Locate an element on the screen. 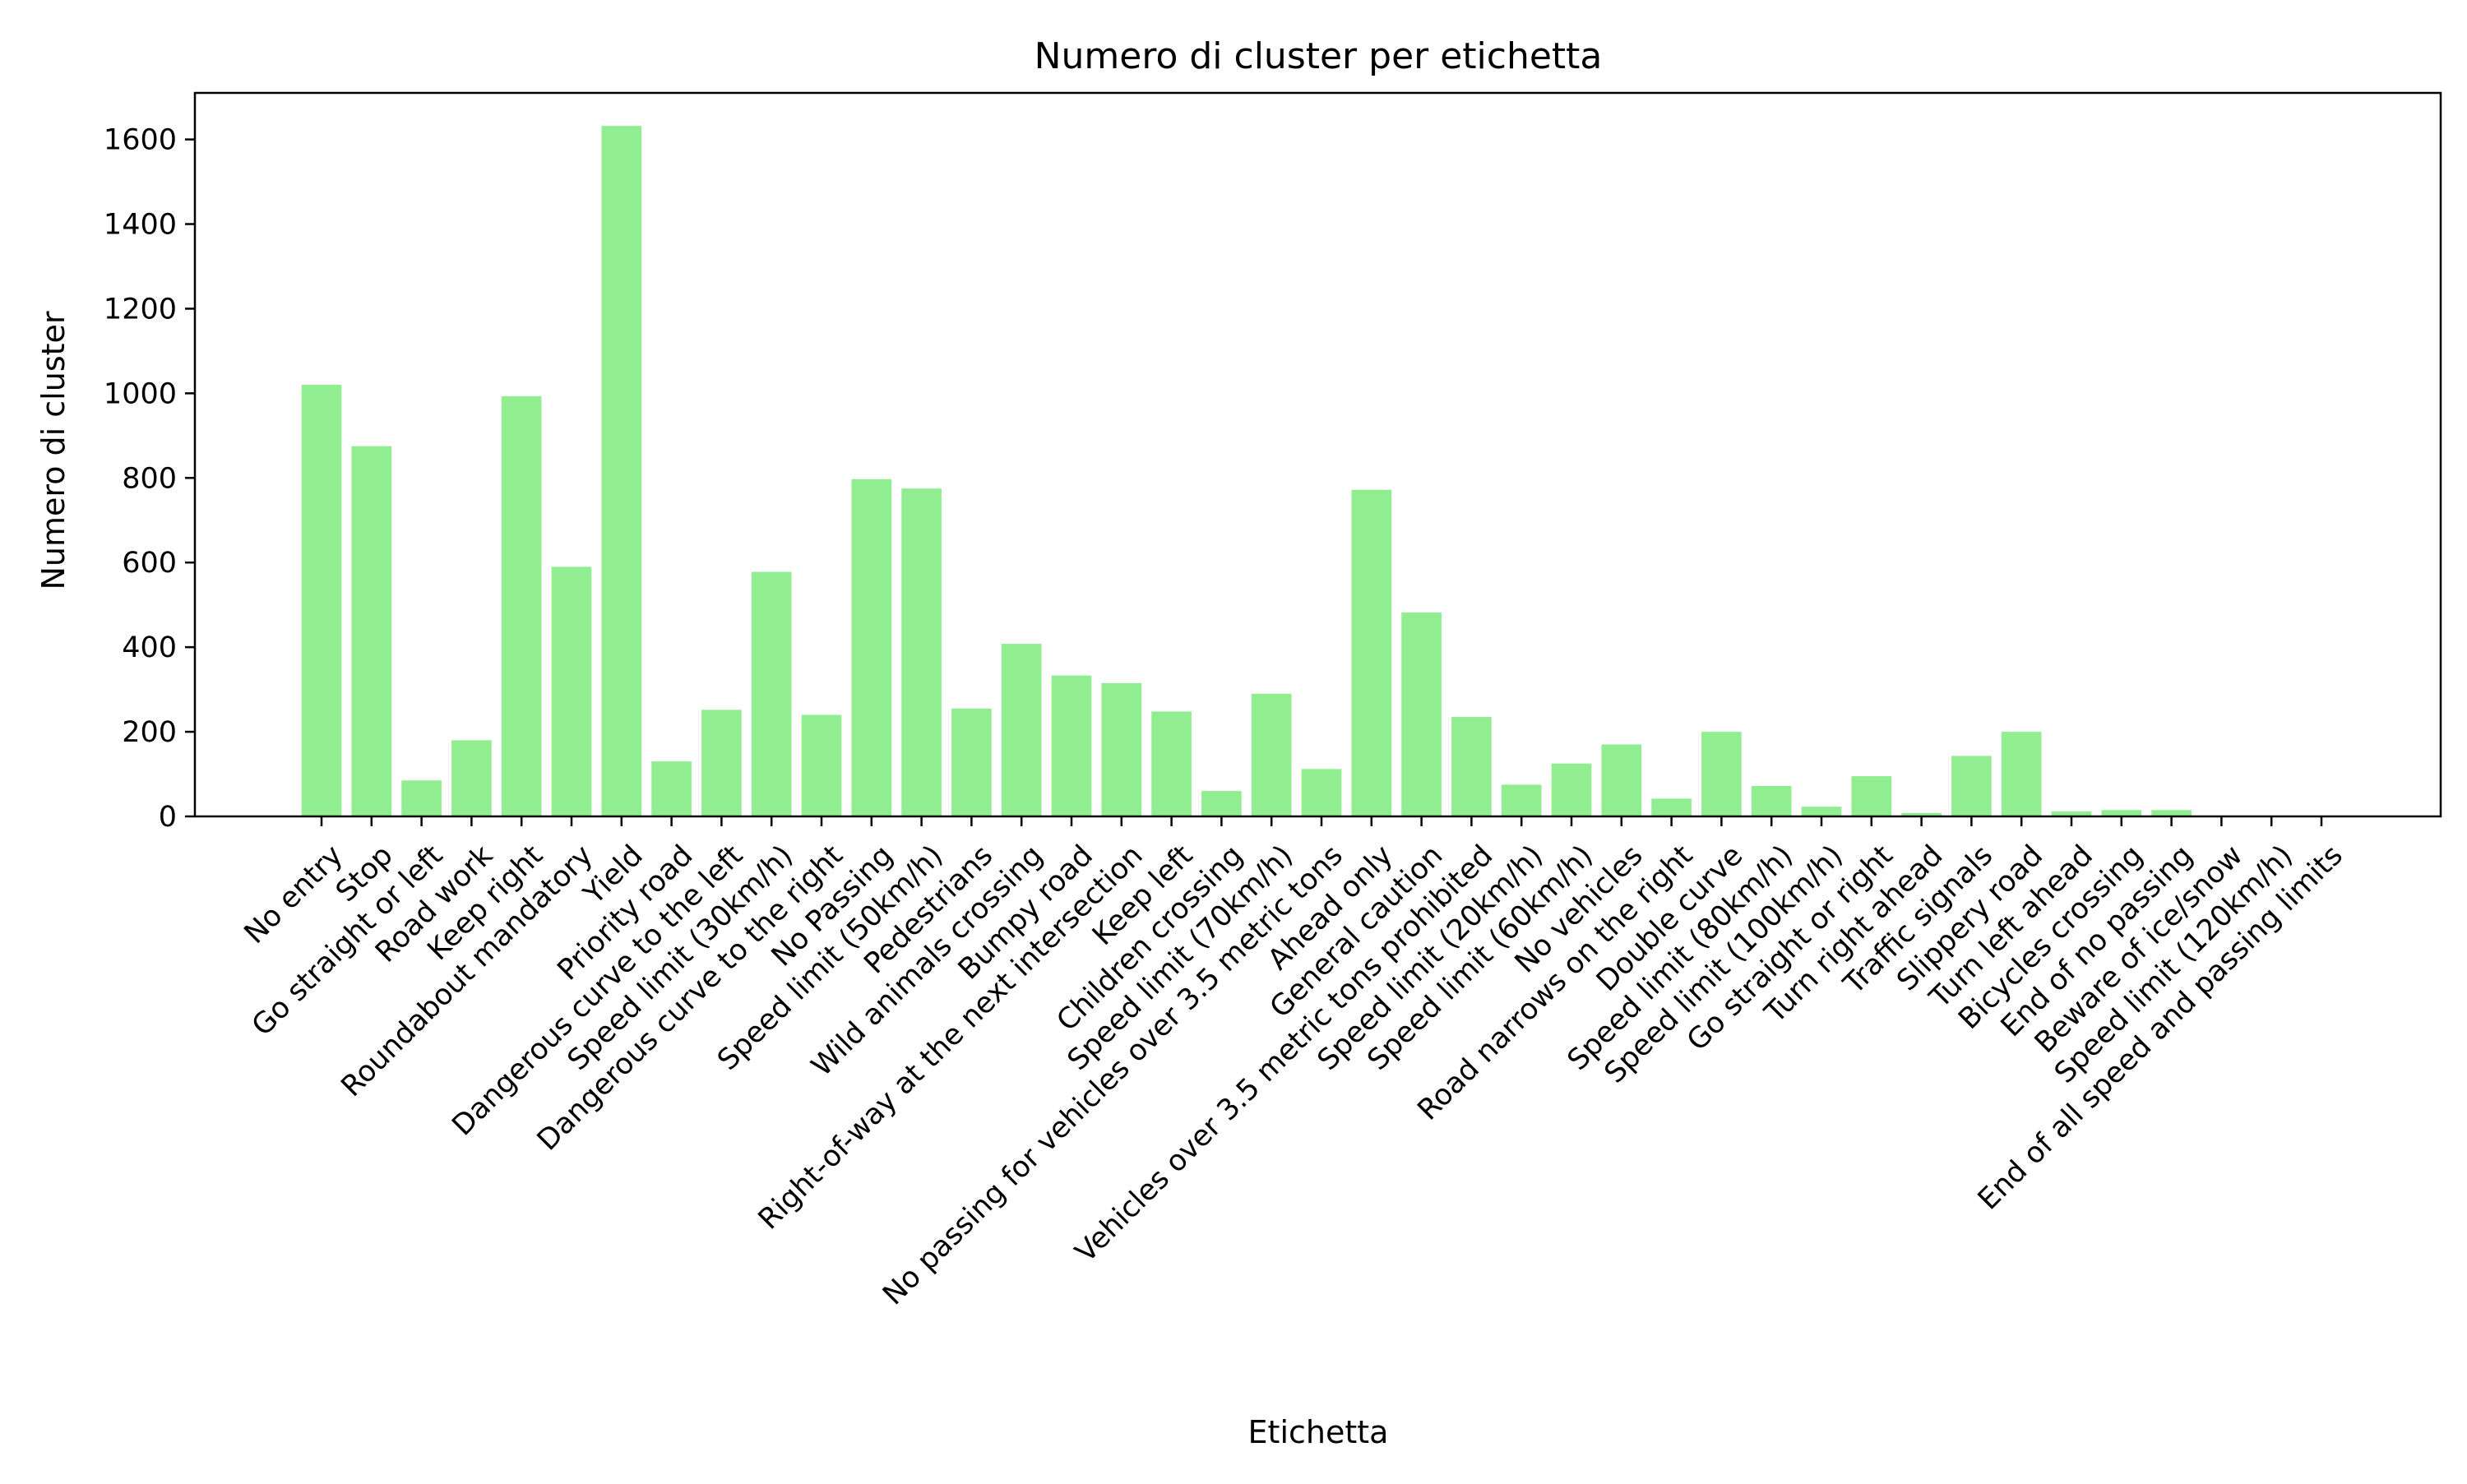 Image resolution: width=2467 pixels, height=1484 pixels. y-tick-label: 400 is located at coordinates (149, 648).